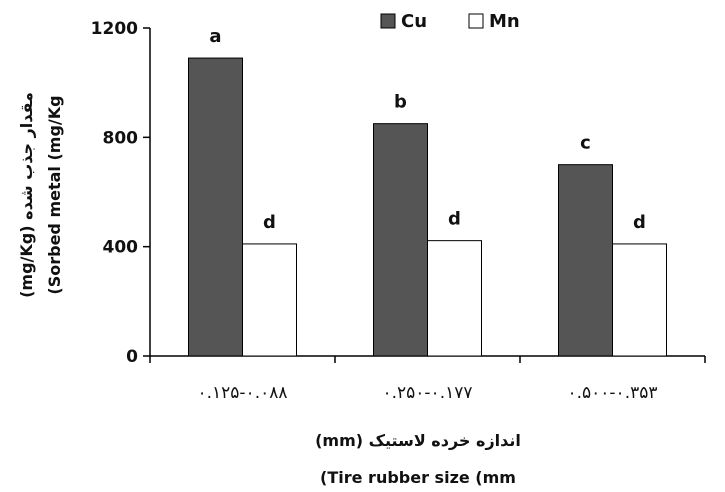  Describe the element at coordinates (585, 143) in the screenshot. I see `bar-significance-label: c` at that location.